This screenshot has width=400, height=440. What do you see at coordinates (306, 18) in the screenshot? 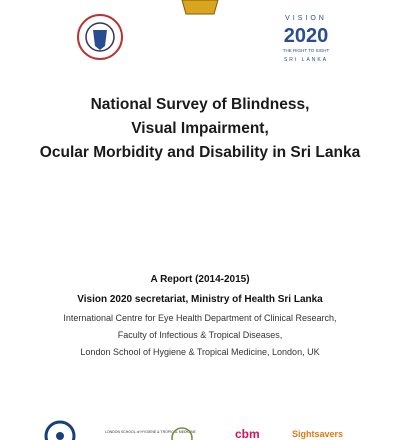
I see `vision-word: VISION` at bounding box center [306, 18].